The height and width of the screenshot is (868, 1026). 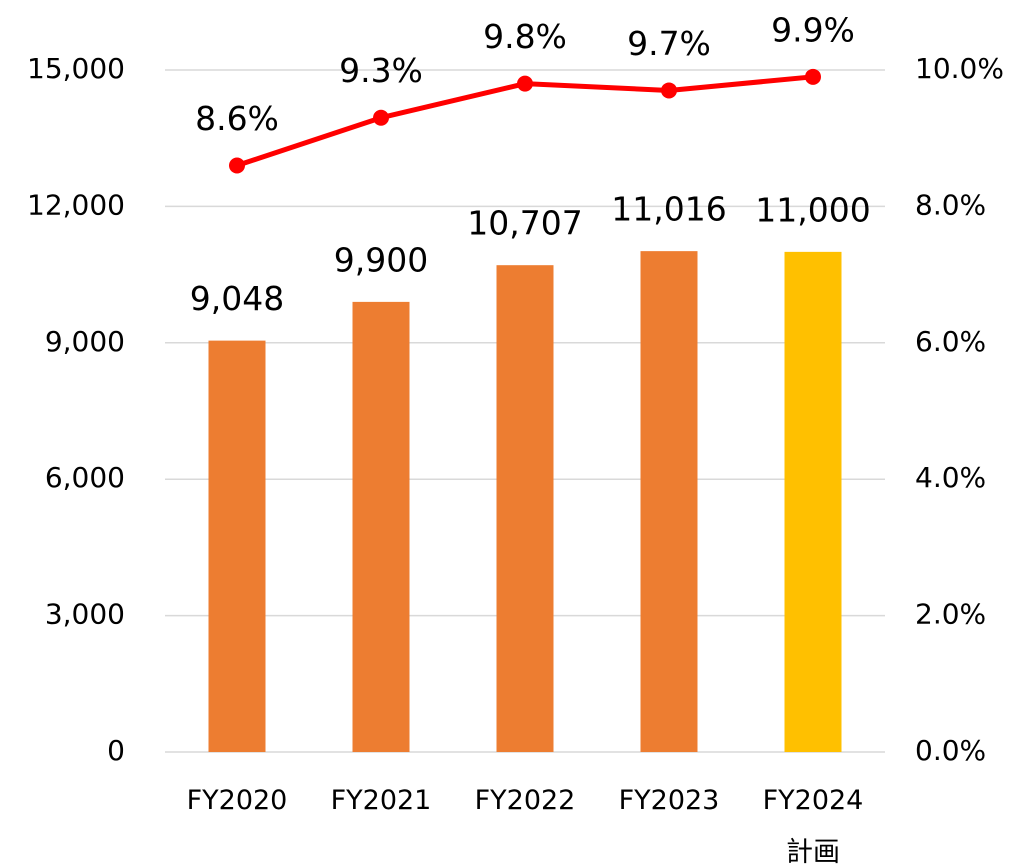 I want to click on y2-tick-label: 8.0%, so click(x=950, y=204).